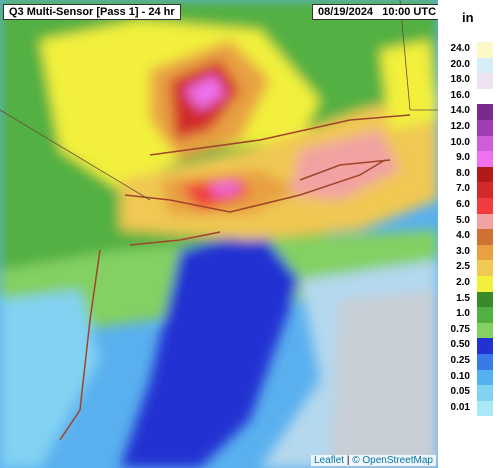 The width and height of the screenshot is (500, 468). Describe the element at coordinates (460, 392) in the screenshot. I see `legend-label: 0.05` at that location.